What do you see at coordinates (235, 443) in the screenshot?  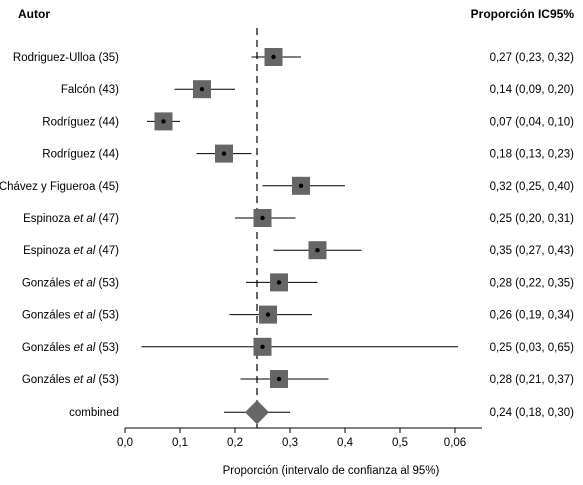 I see `x-tick-label: 0,2` at bounding box center [235, 443].